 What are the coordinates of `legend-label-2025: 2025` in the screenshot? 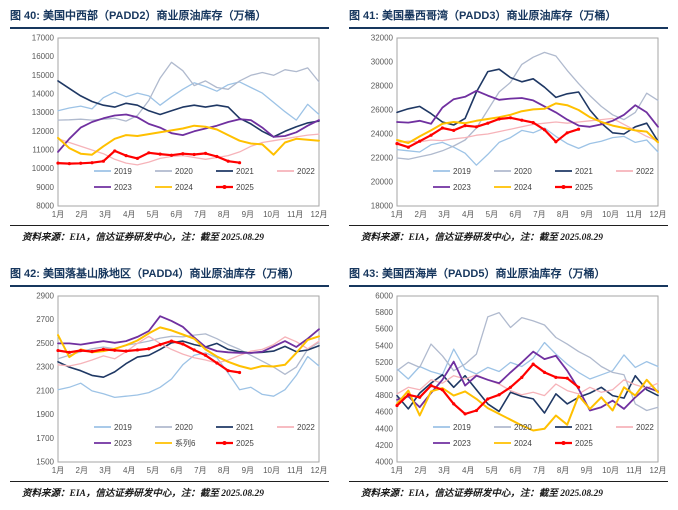 It's located at (584, 443).